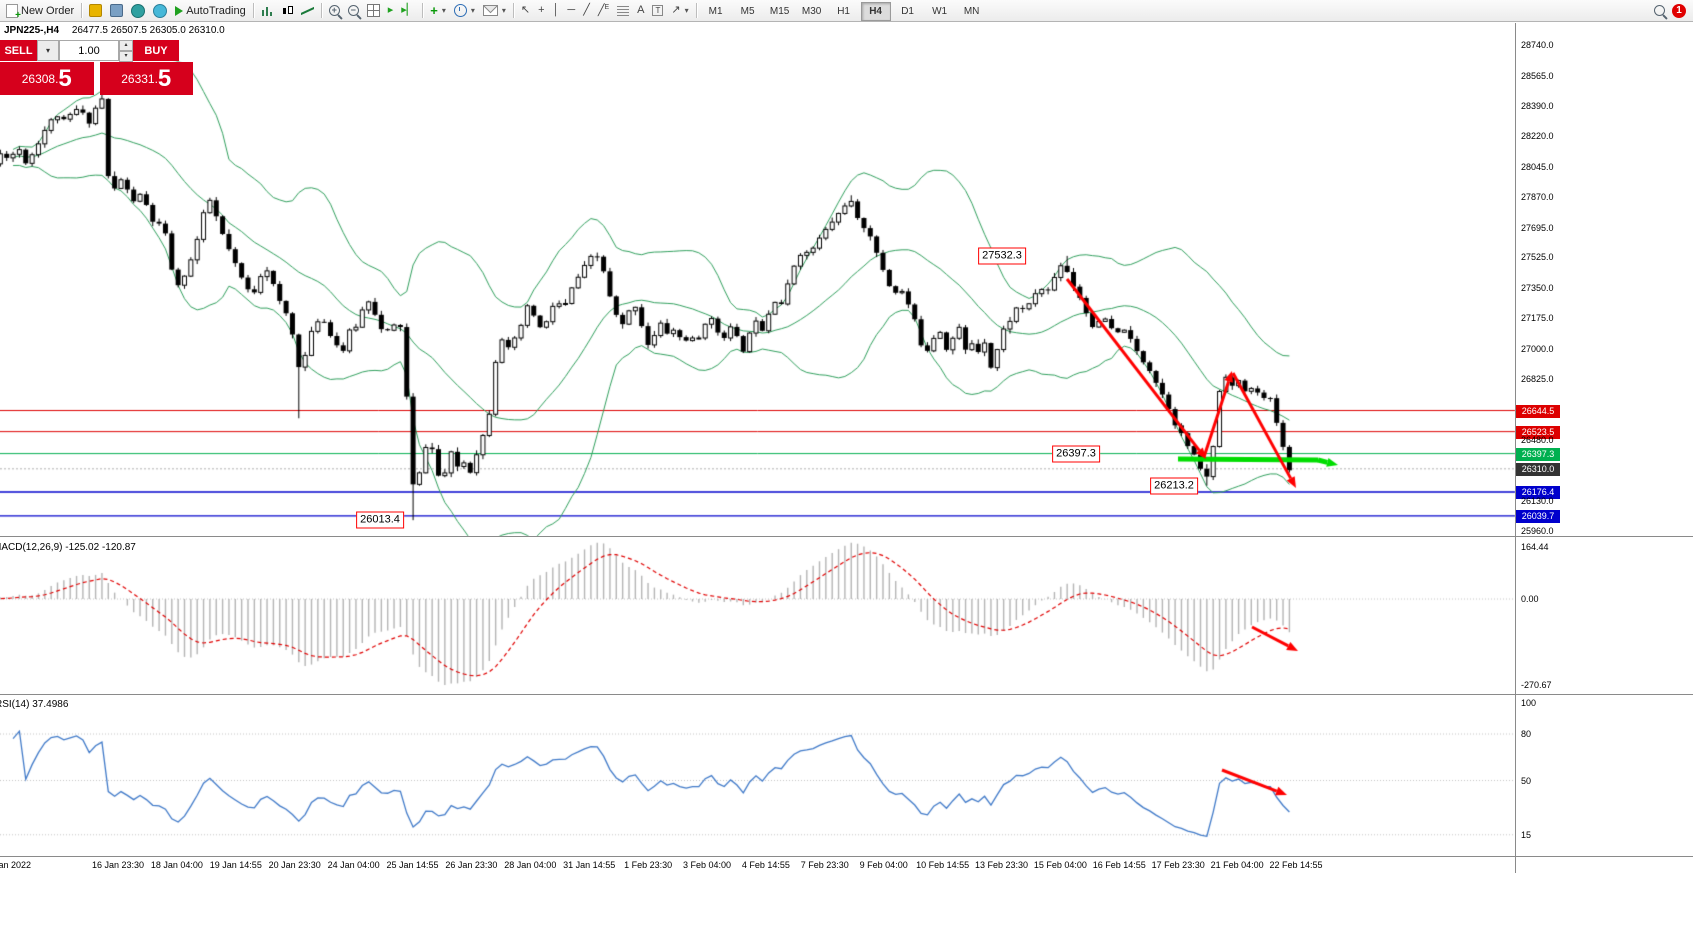 This screenshot has height=946, width=1693. I want to click on cursor-icon: ↖, so click(525, 10).